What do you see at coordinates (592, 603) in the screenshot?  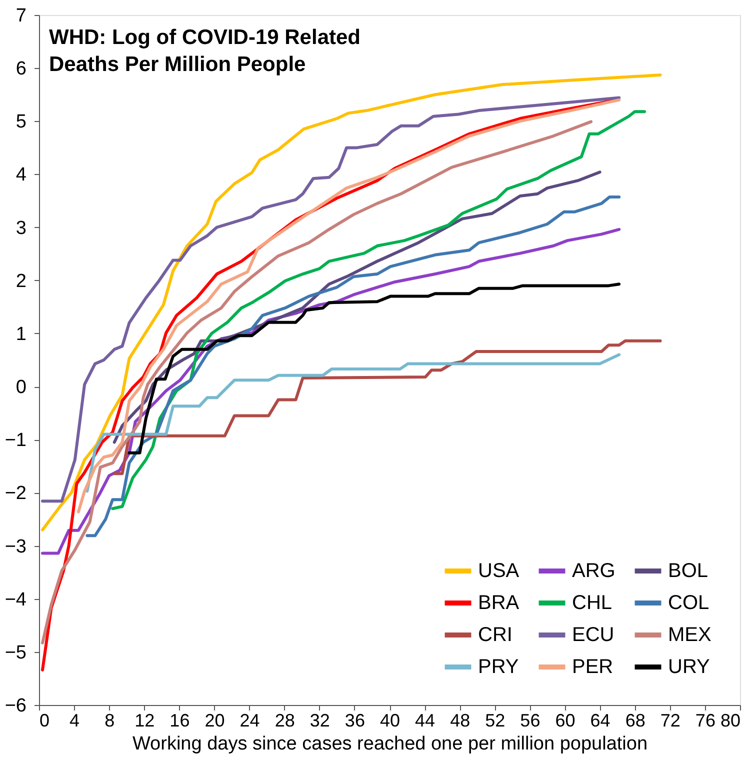 I see `legend-label: CHL` at bounding box center [592, 603].